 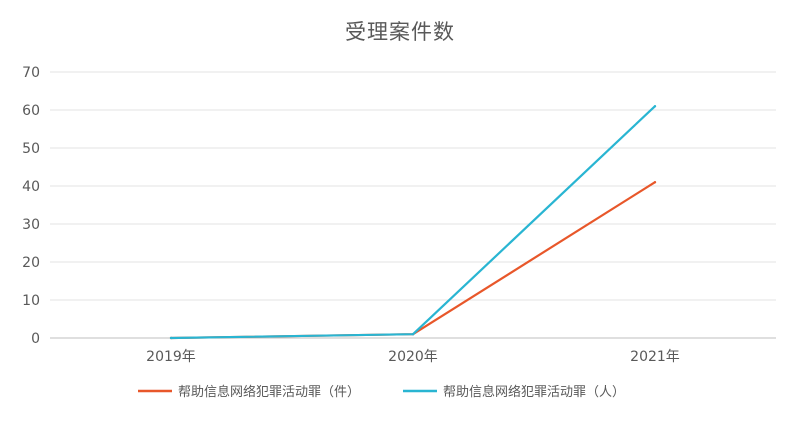 I want to click on y-tick-label: 40, so click(x=31, y=187).